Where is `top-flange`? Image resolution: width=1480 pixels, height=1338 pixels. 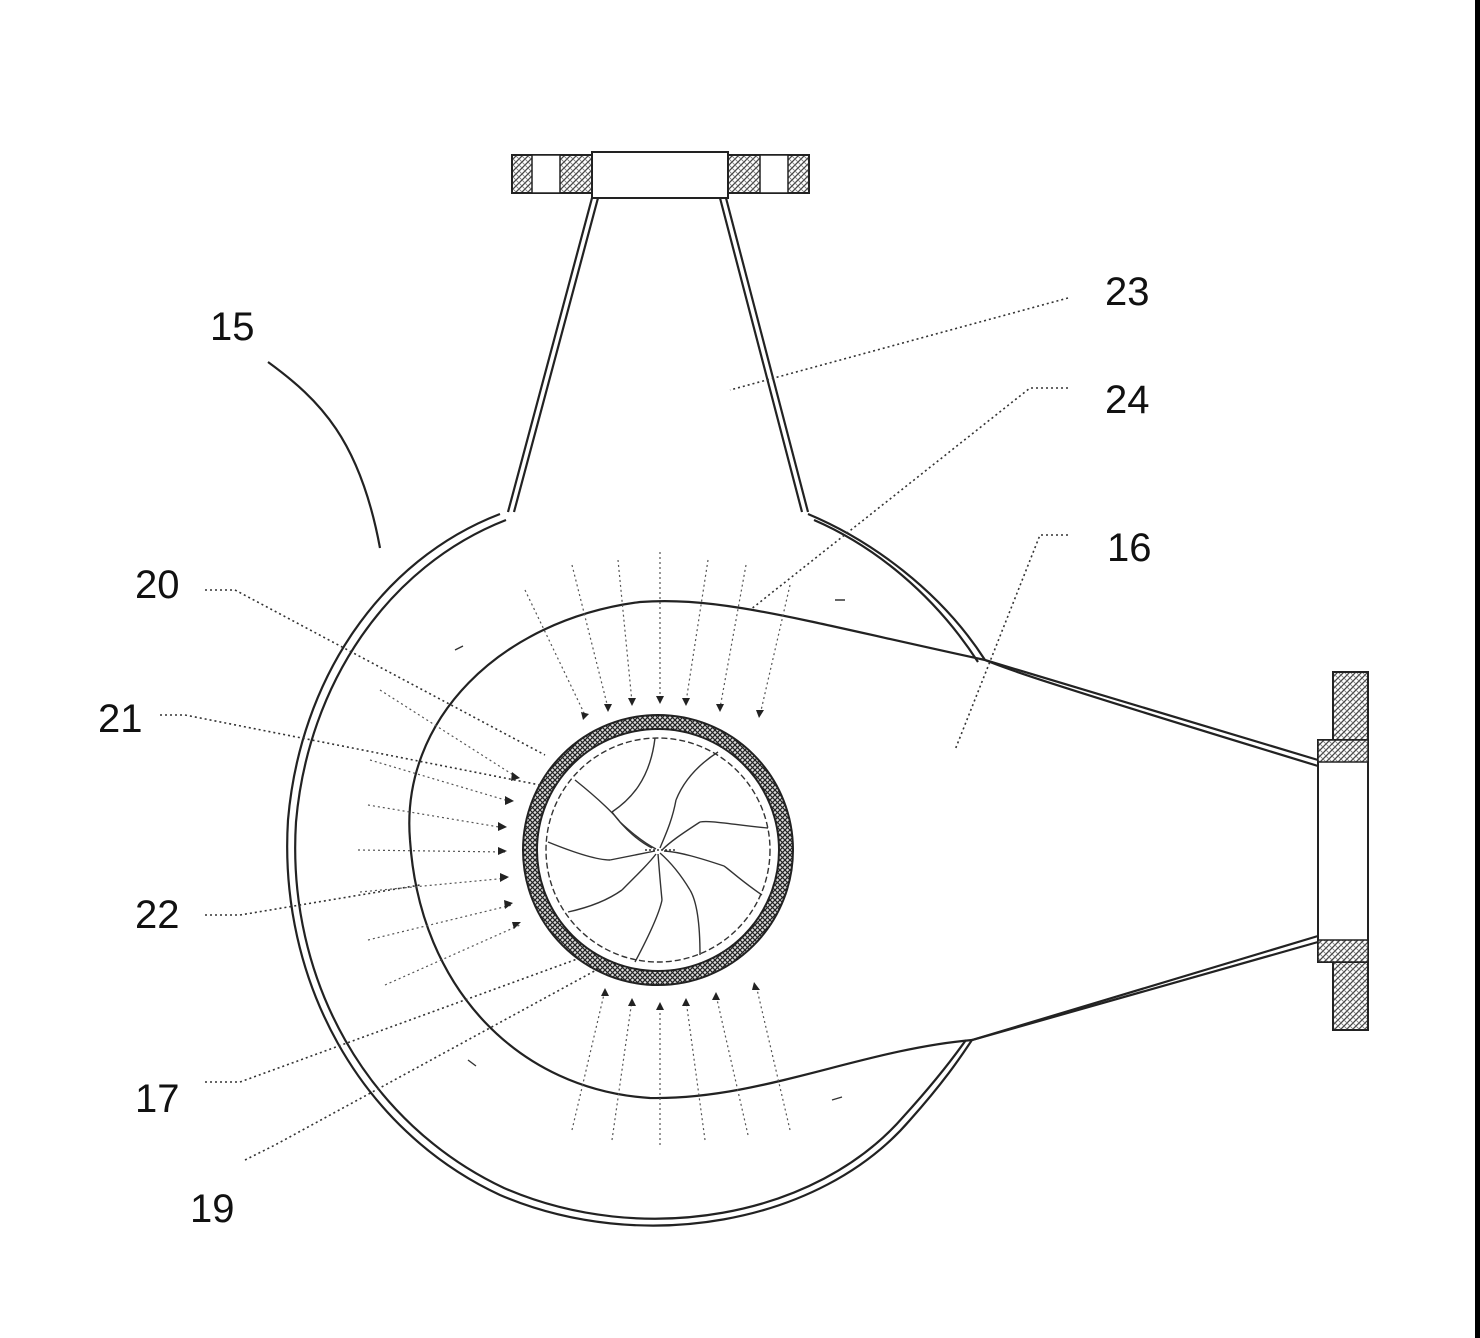
top-flange is located at coordinates (660, 175).